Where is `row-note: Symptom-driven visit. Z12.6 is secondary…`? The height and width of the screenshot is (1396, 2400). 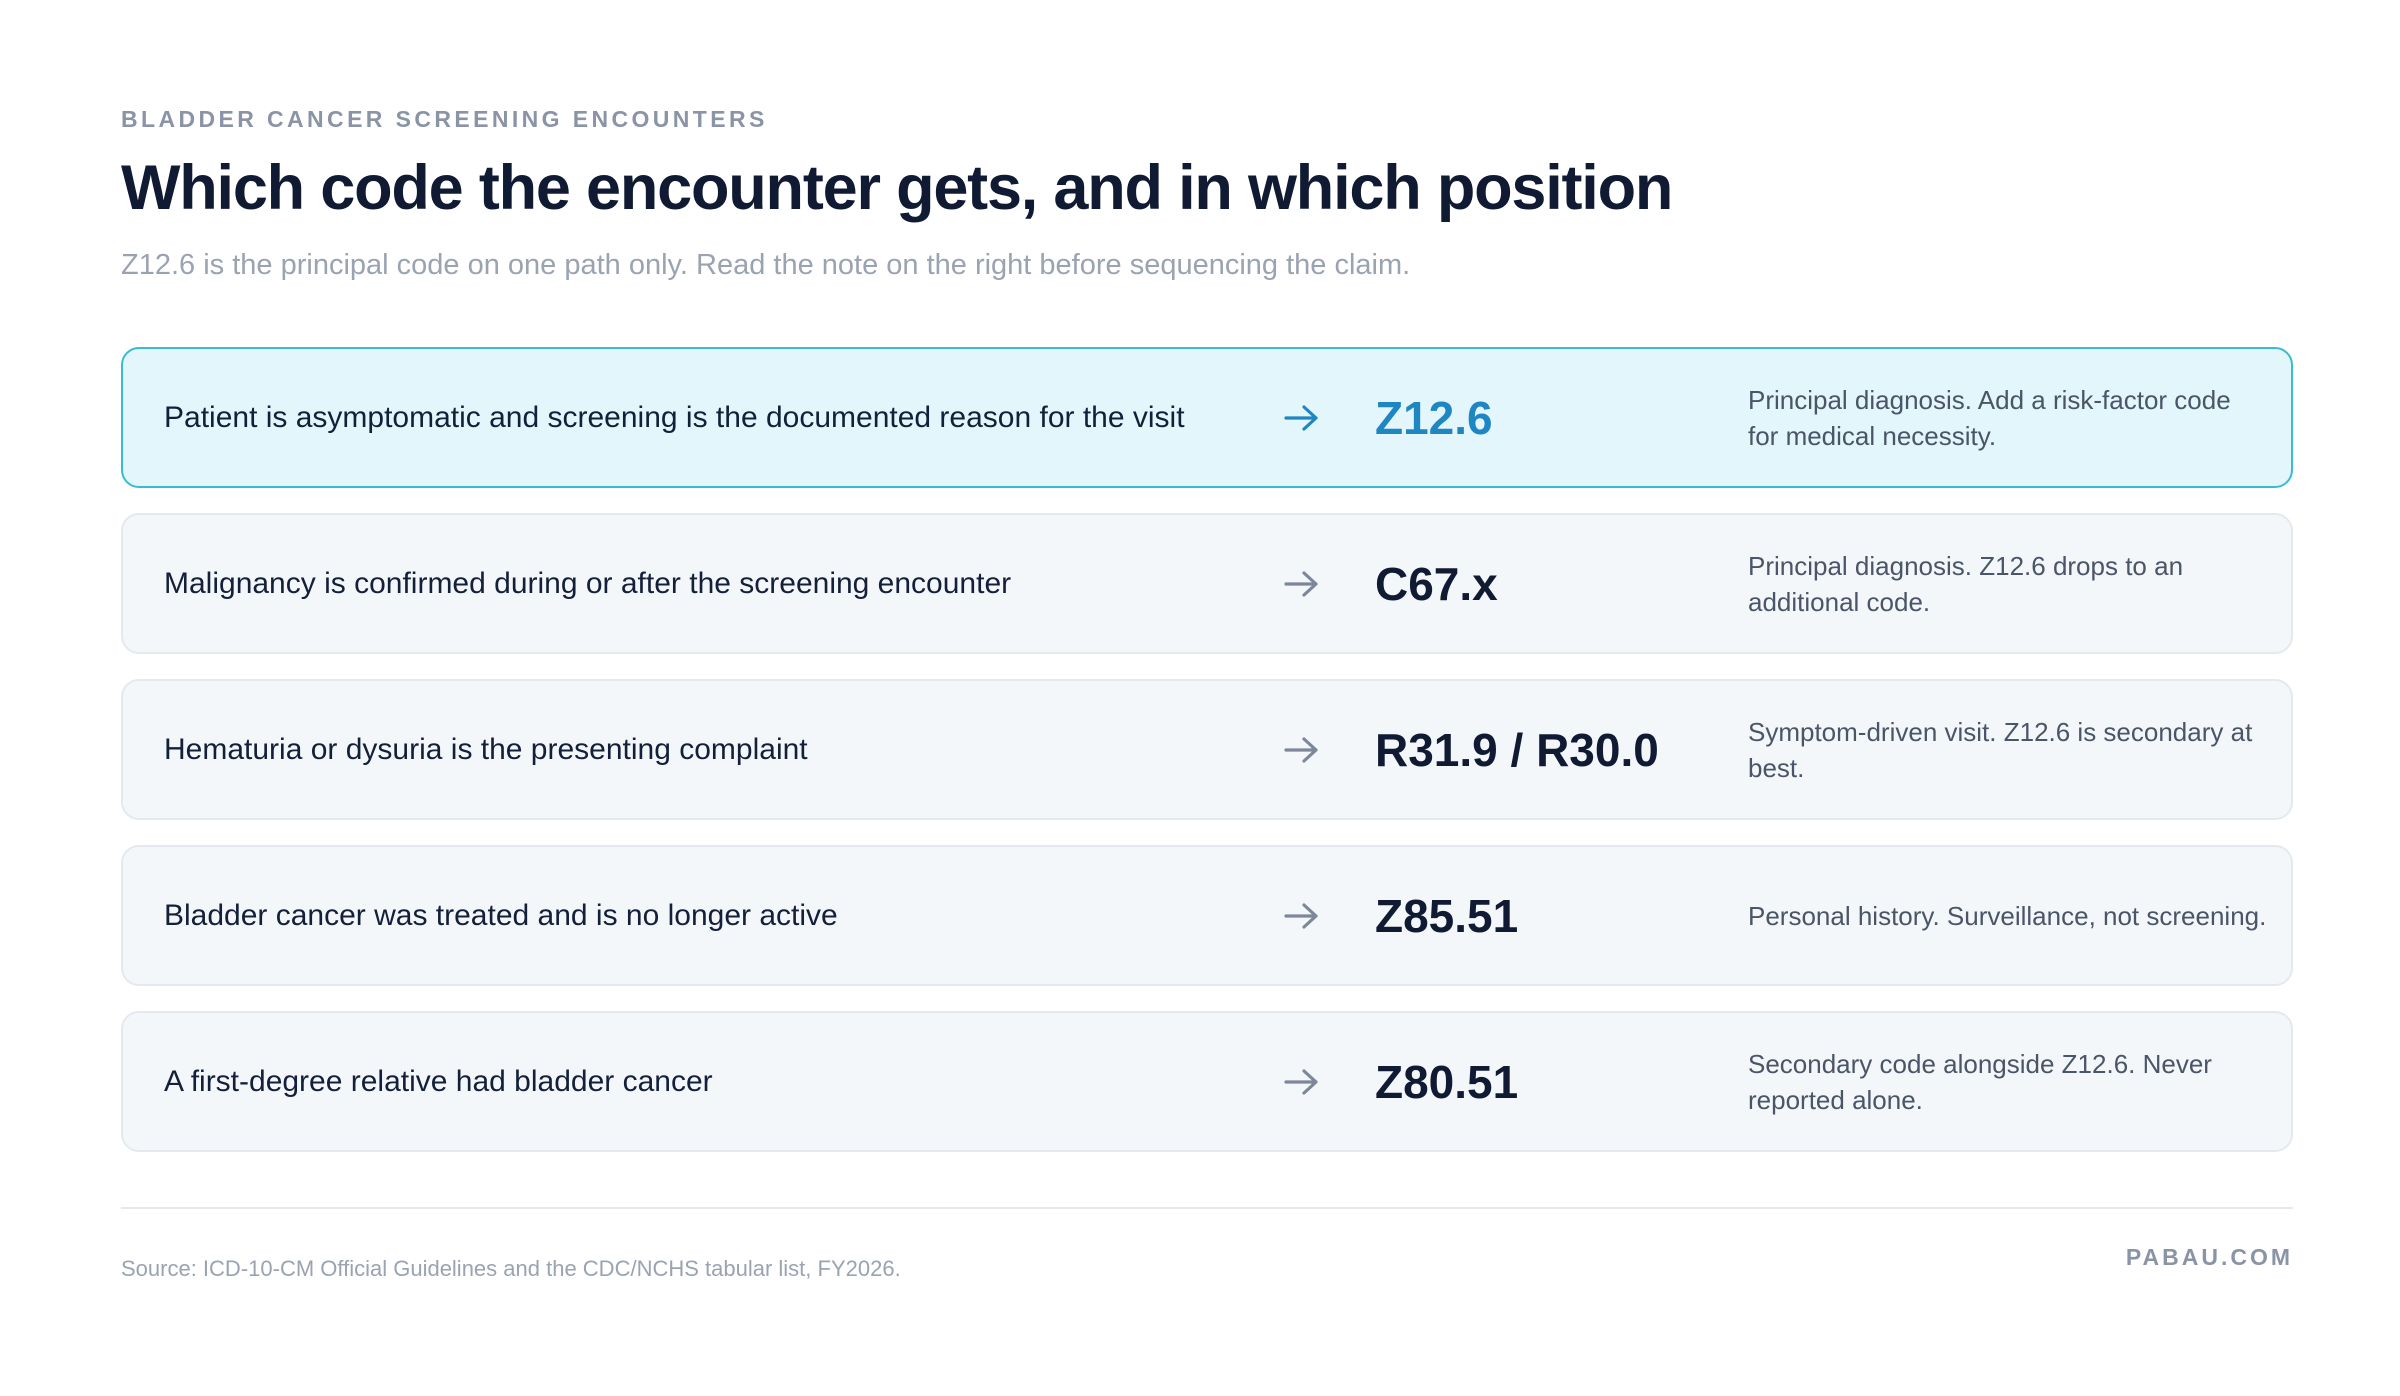 row-note: Symptom-driven visit. Z12.6 is secondary… is located at coordinates (2000, 749).